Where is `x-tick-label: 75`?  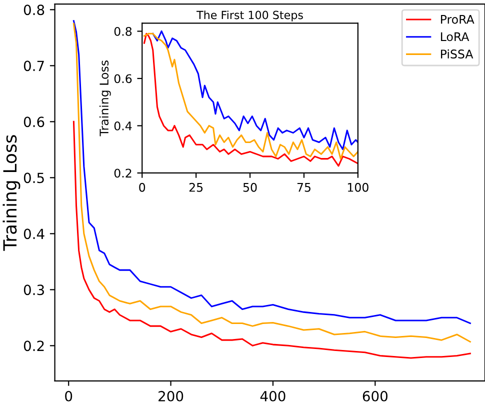
x-tick-label: 75 is located at coordinates (303, 187).